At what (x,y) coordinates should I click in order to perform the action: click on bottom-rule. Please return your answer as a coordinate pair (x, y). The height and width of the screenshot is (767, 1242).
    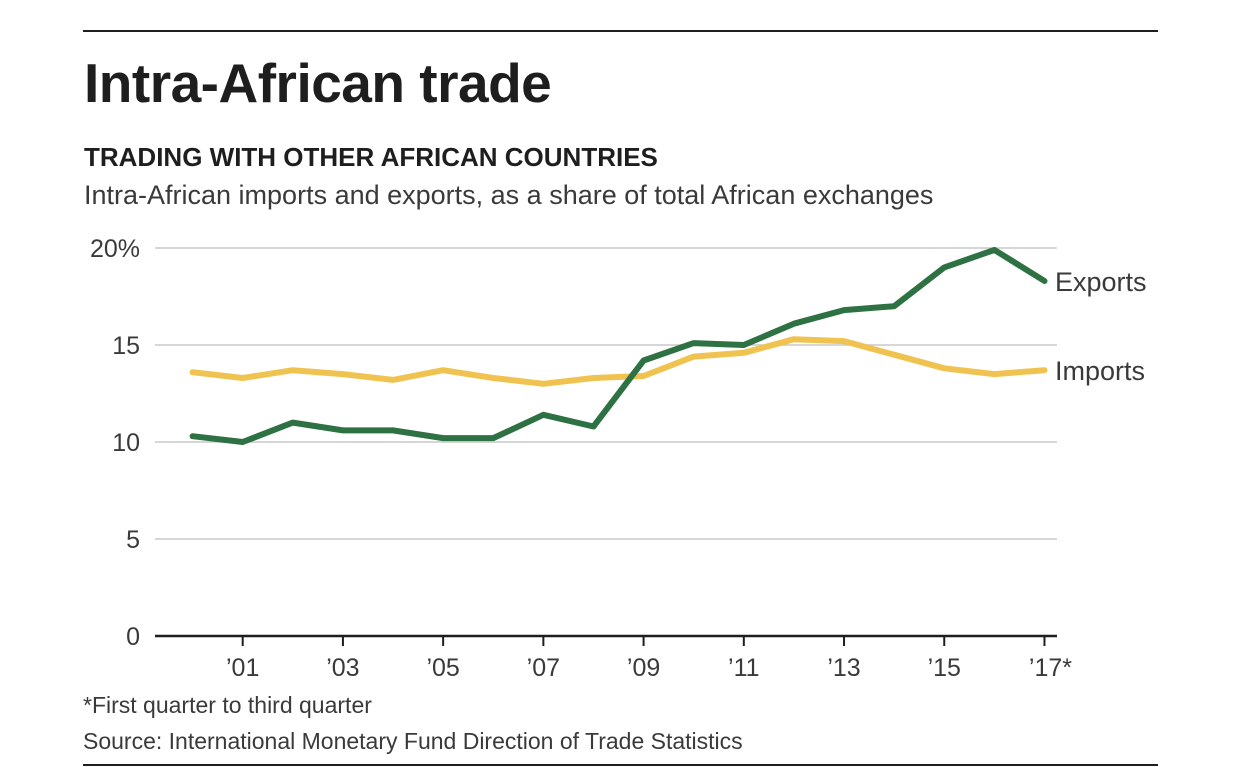
    Looking at the image, I should click on (620, 765).